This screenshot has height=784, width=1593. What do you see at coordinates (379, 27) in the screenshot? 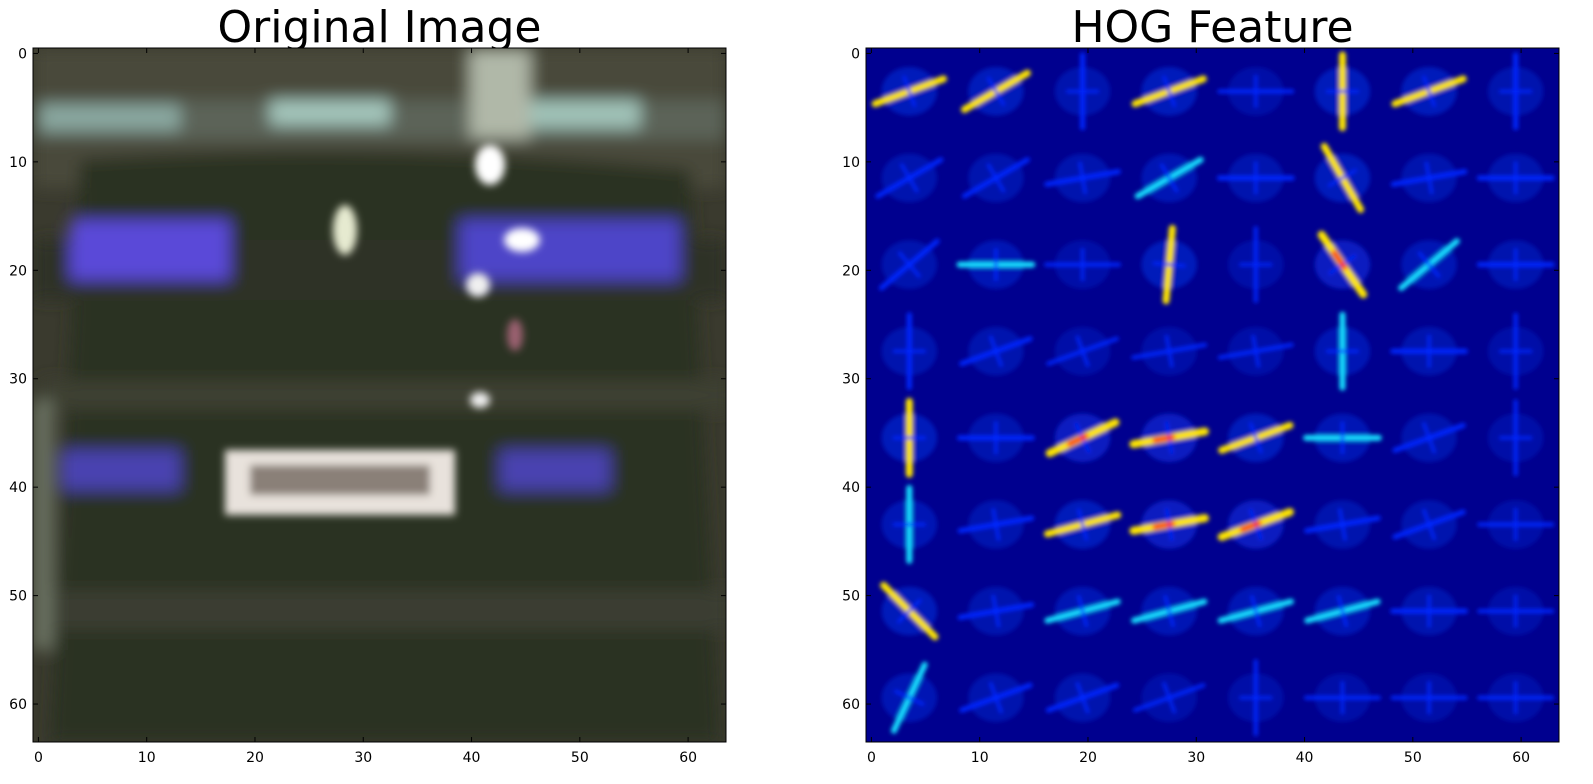
I see `original-image-title: Original Image` at bounding box center [379, 27].